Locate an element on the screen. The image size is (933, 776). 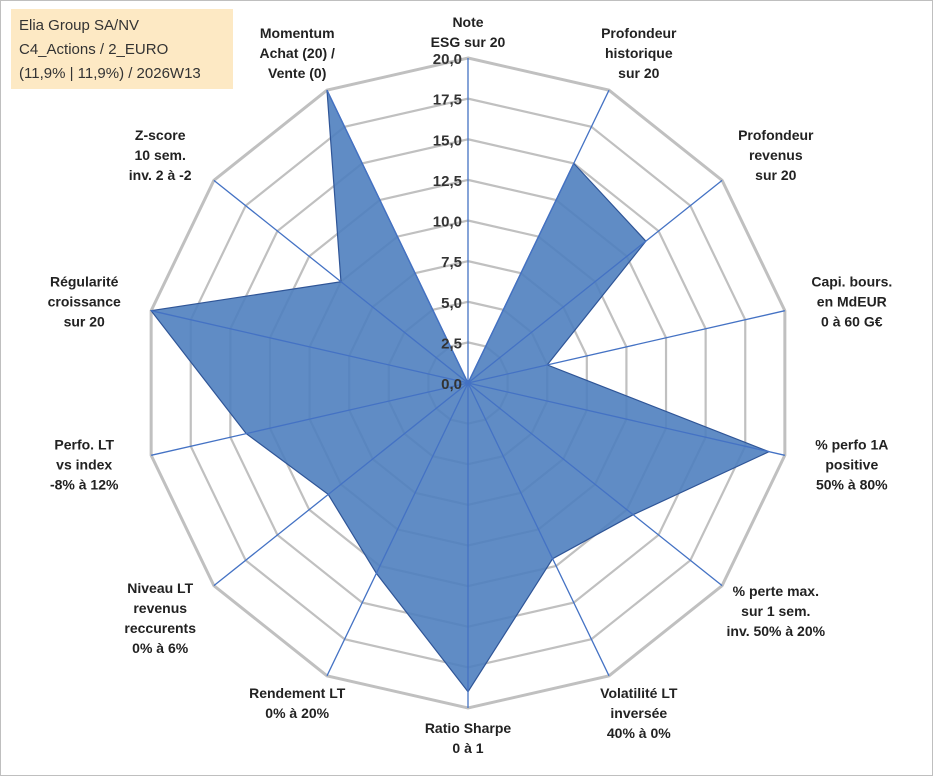
axis-label-line: historique is located at coordinates (639, 53).